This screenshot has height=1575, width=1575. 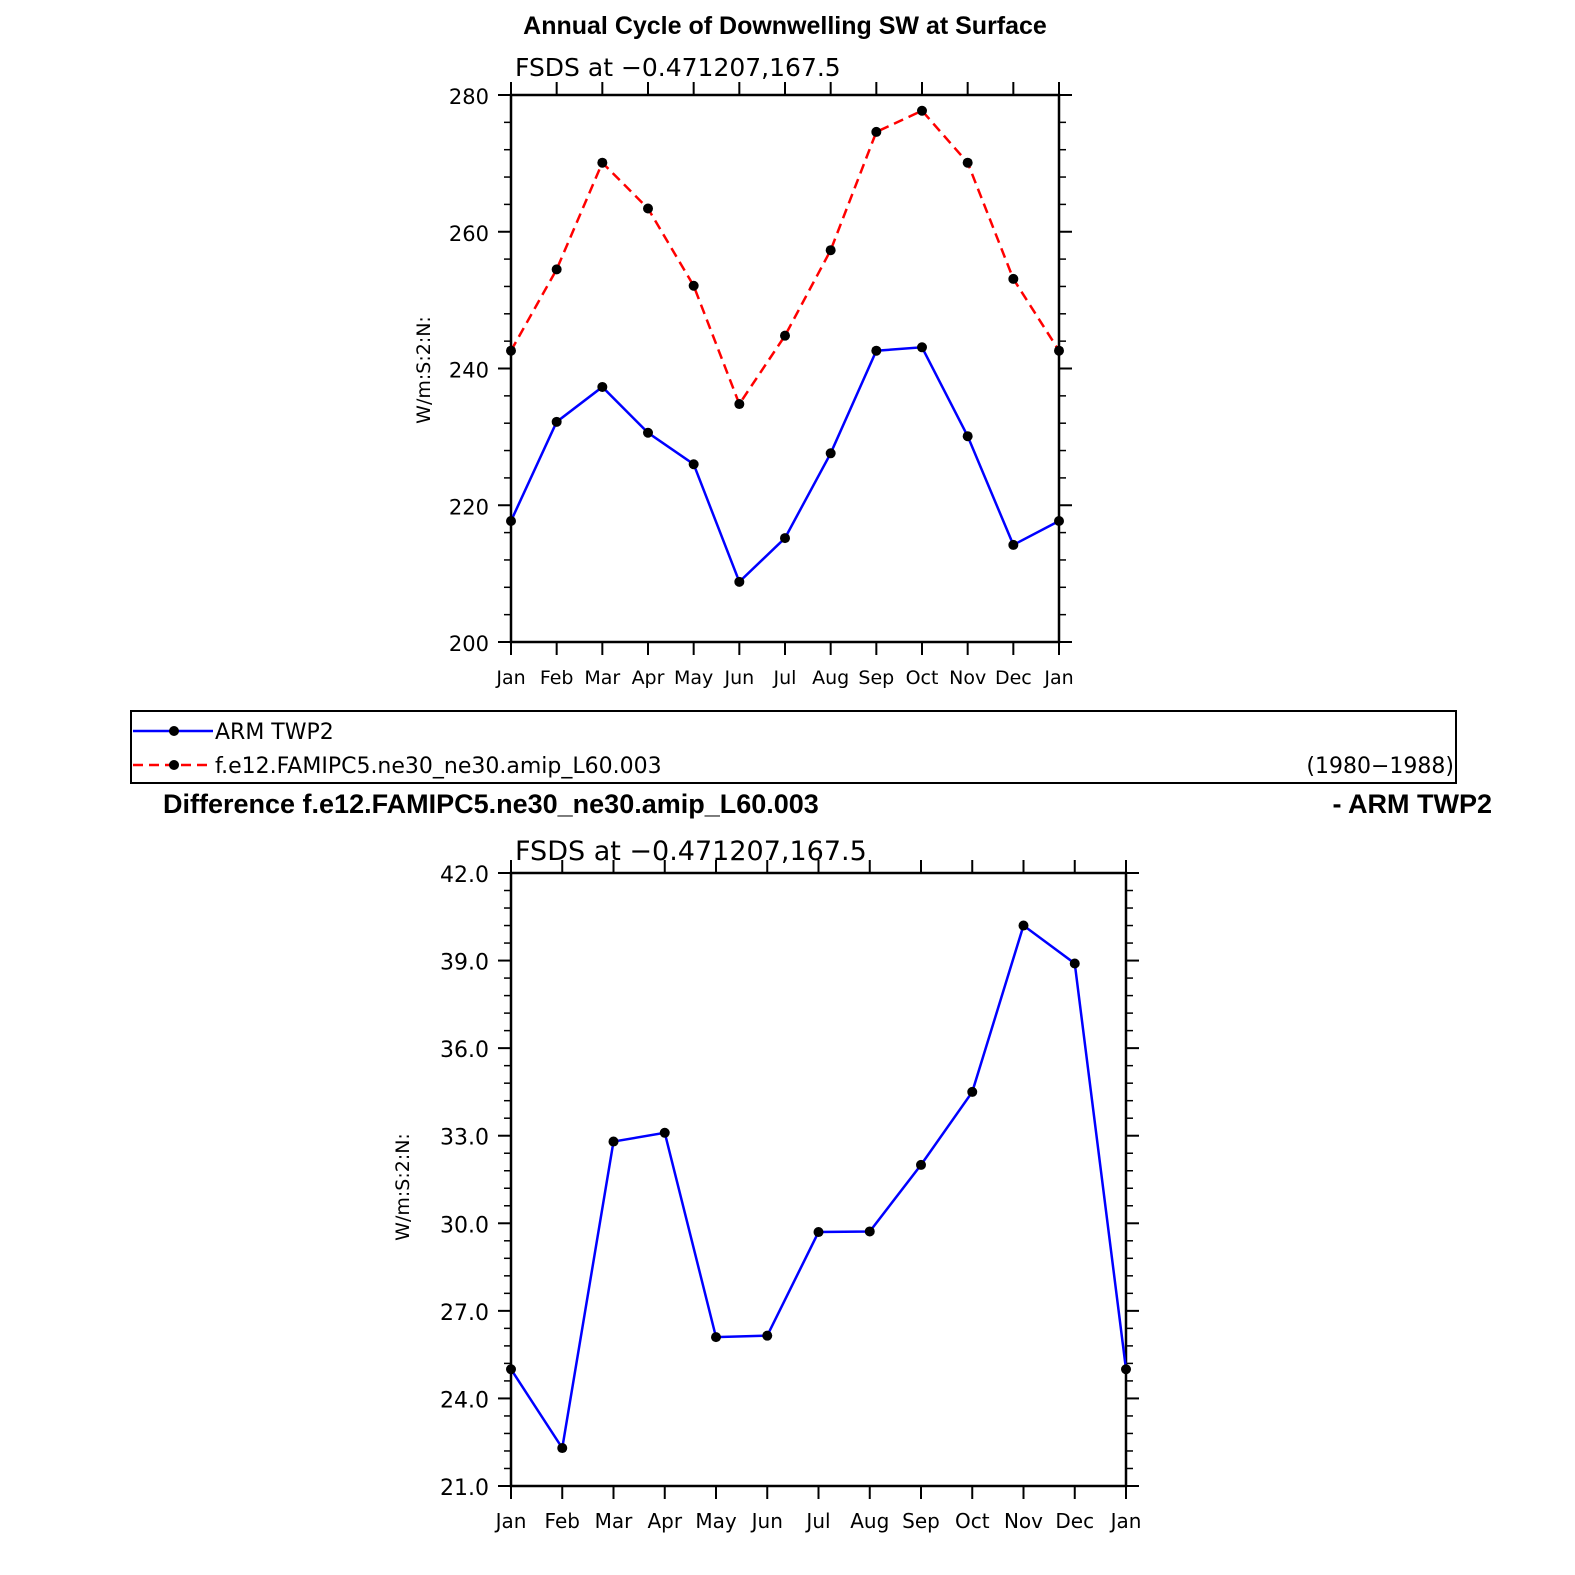 I want to click on chart2-y-tick-label: 33.0, so click(x=464, y=1138).